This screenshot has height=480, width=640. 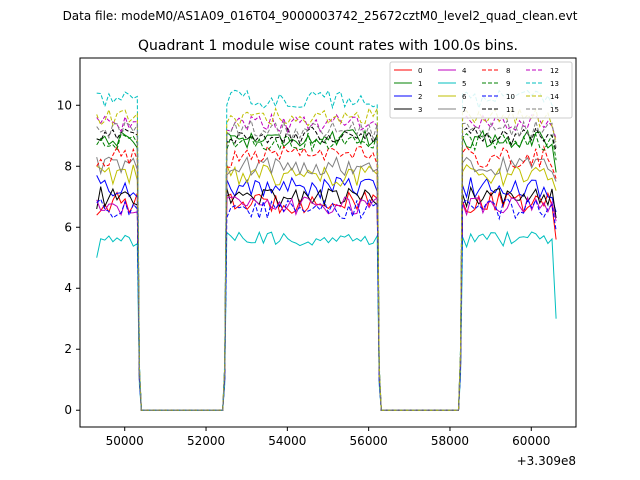 I want to click on y-tick-label: 4, so click(x=68, y=288).